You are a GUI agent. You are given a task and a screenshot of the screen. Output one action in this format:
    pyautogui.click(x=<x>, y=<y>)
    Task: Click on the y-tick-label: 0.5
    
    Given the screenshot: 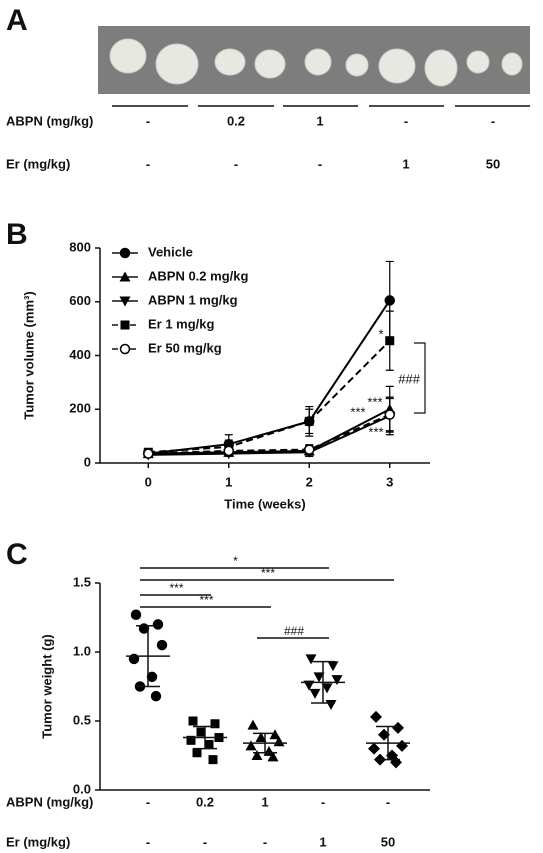 What is the action you would take?
    pyautogui.click(x=82, y=719)
    